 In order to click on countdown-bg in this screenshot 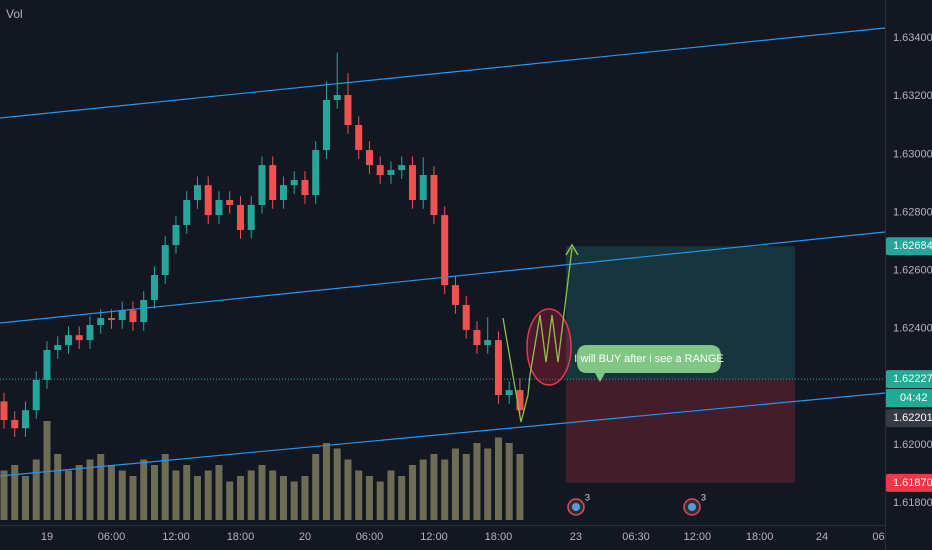, I will do `click(909, 398)`.